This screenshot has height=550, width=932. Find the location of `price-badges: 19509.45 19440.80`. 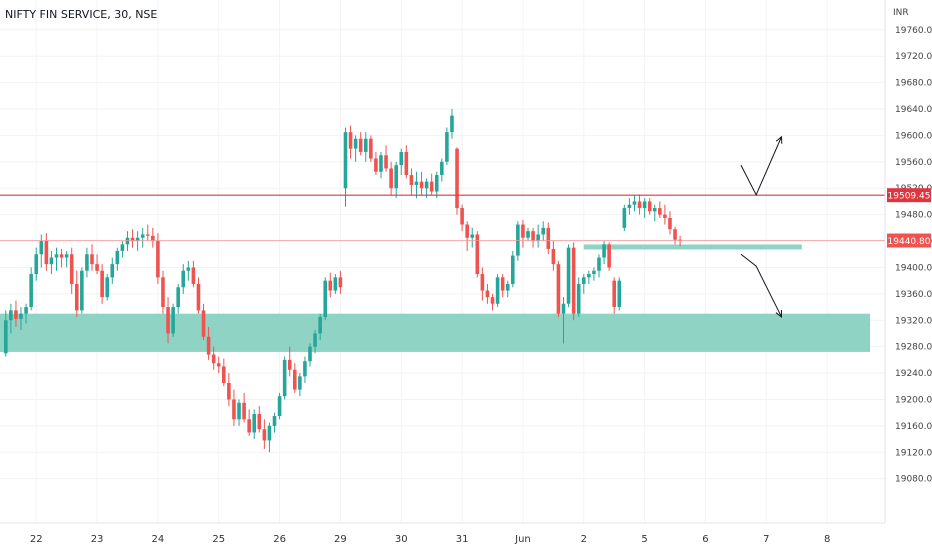

price-badges: 19509.45 19440.80 is located at coordinates (909, 218).